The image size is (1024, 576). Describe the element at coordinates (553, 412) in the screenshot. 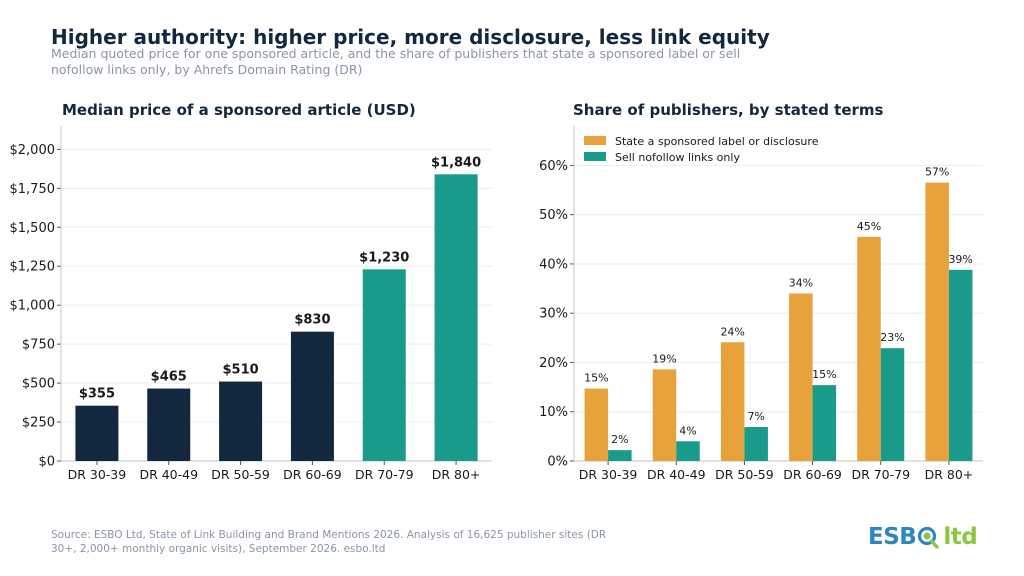

I see `share-y-tick-label: 10%` at that location.